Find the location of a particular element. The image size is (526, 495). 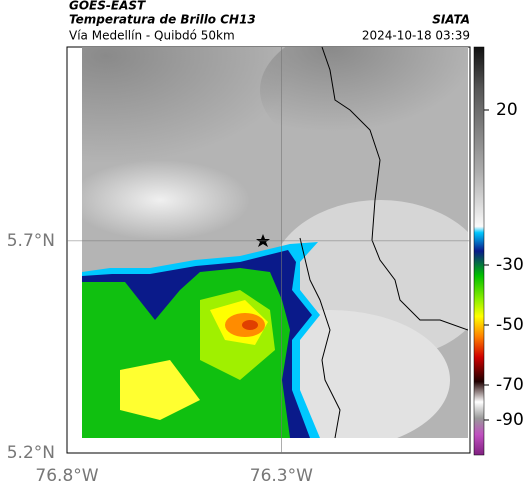

colorbar-label: -30 is located at coordinates (510, 265).